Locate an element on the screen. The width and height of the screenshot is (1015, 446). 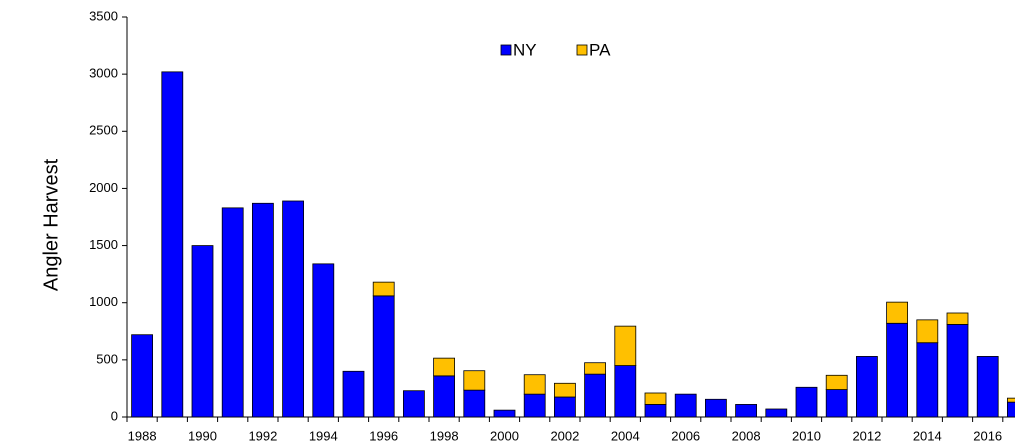
y-tick-label: 3500 is located at coordinates (103, 15).